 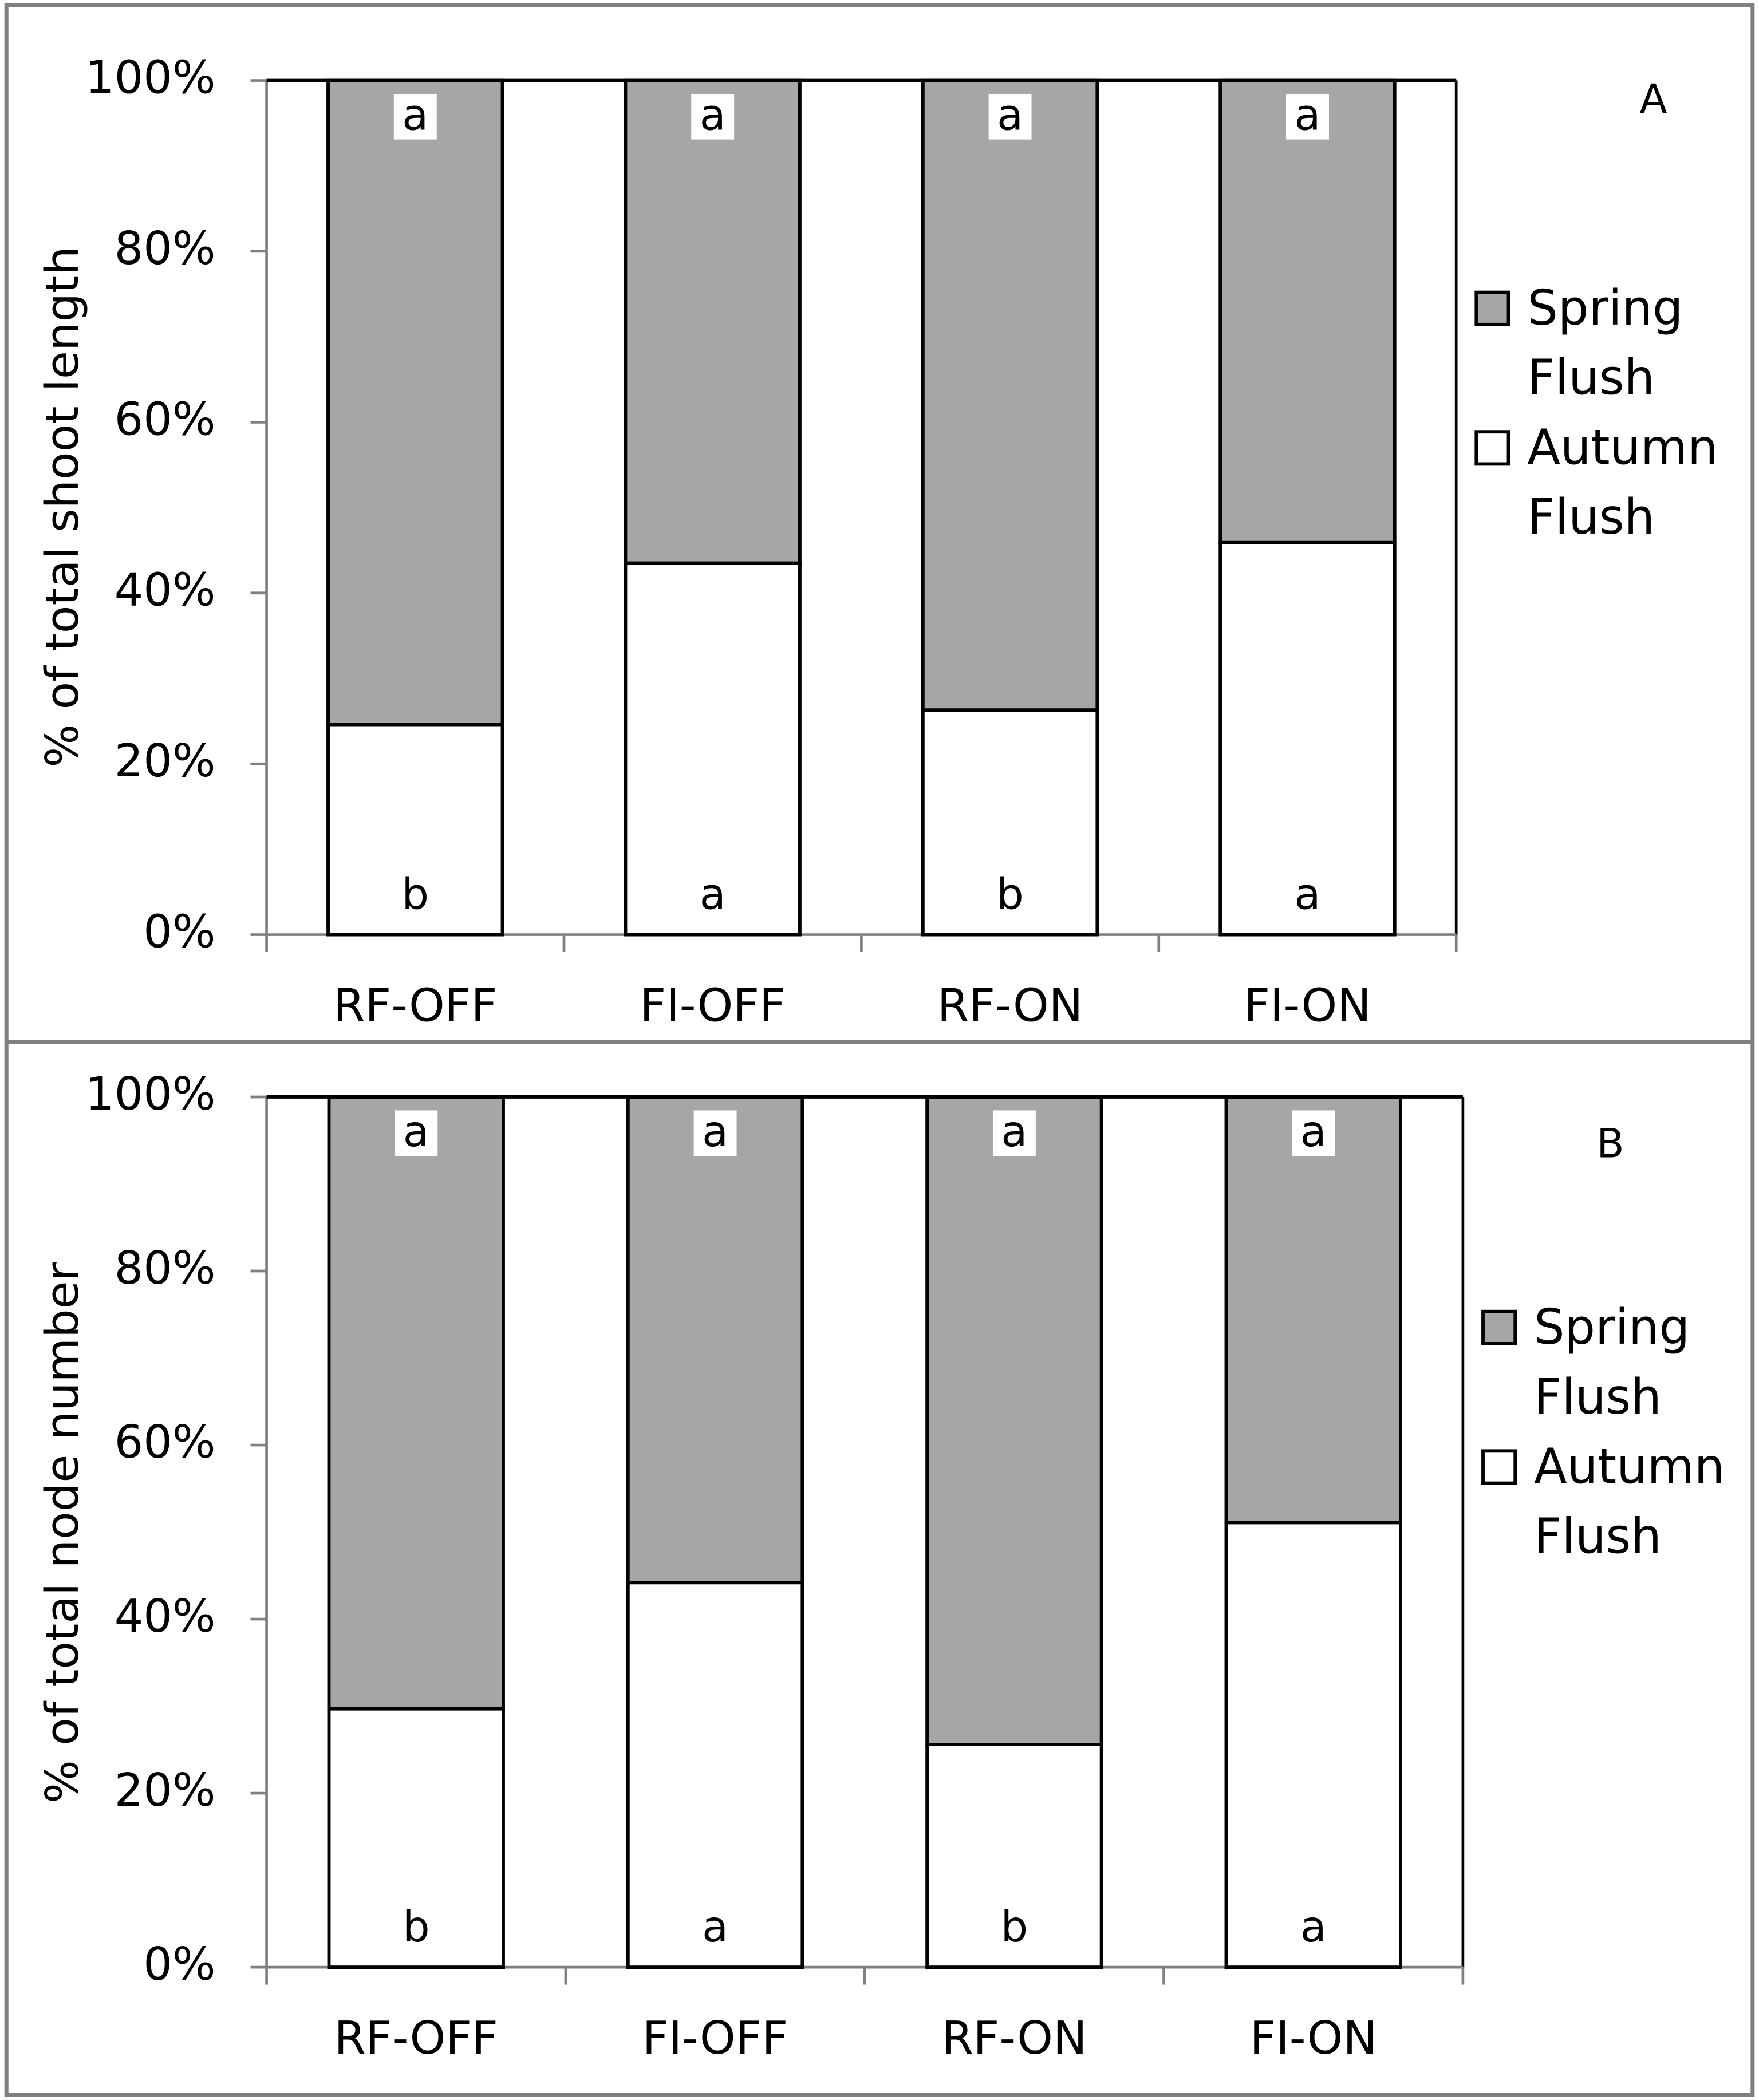 What do you see at coordinates (1610, 1143) in the screenshot?
I see `panel-label: B` at bounding box center [1610, 1143].